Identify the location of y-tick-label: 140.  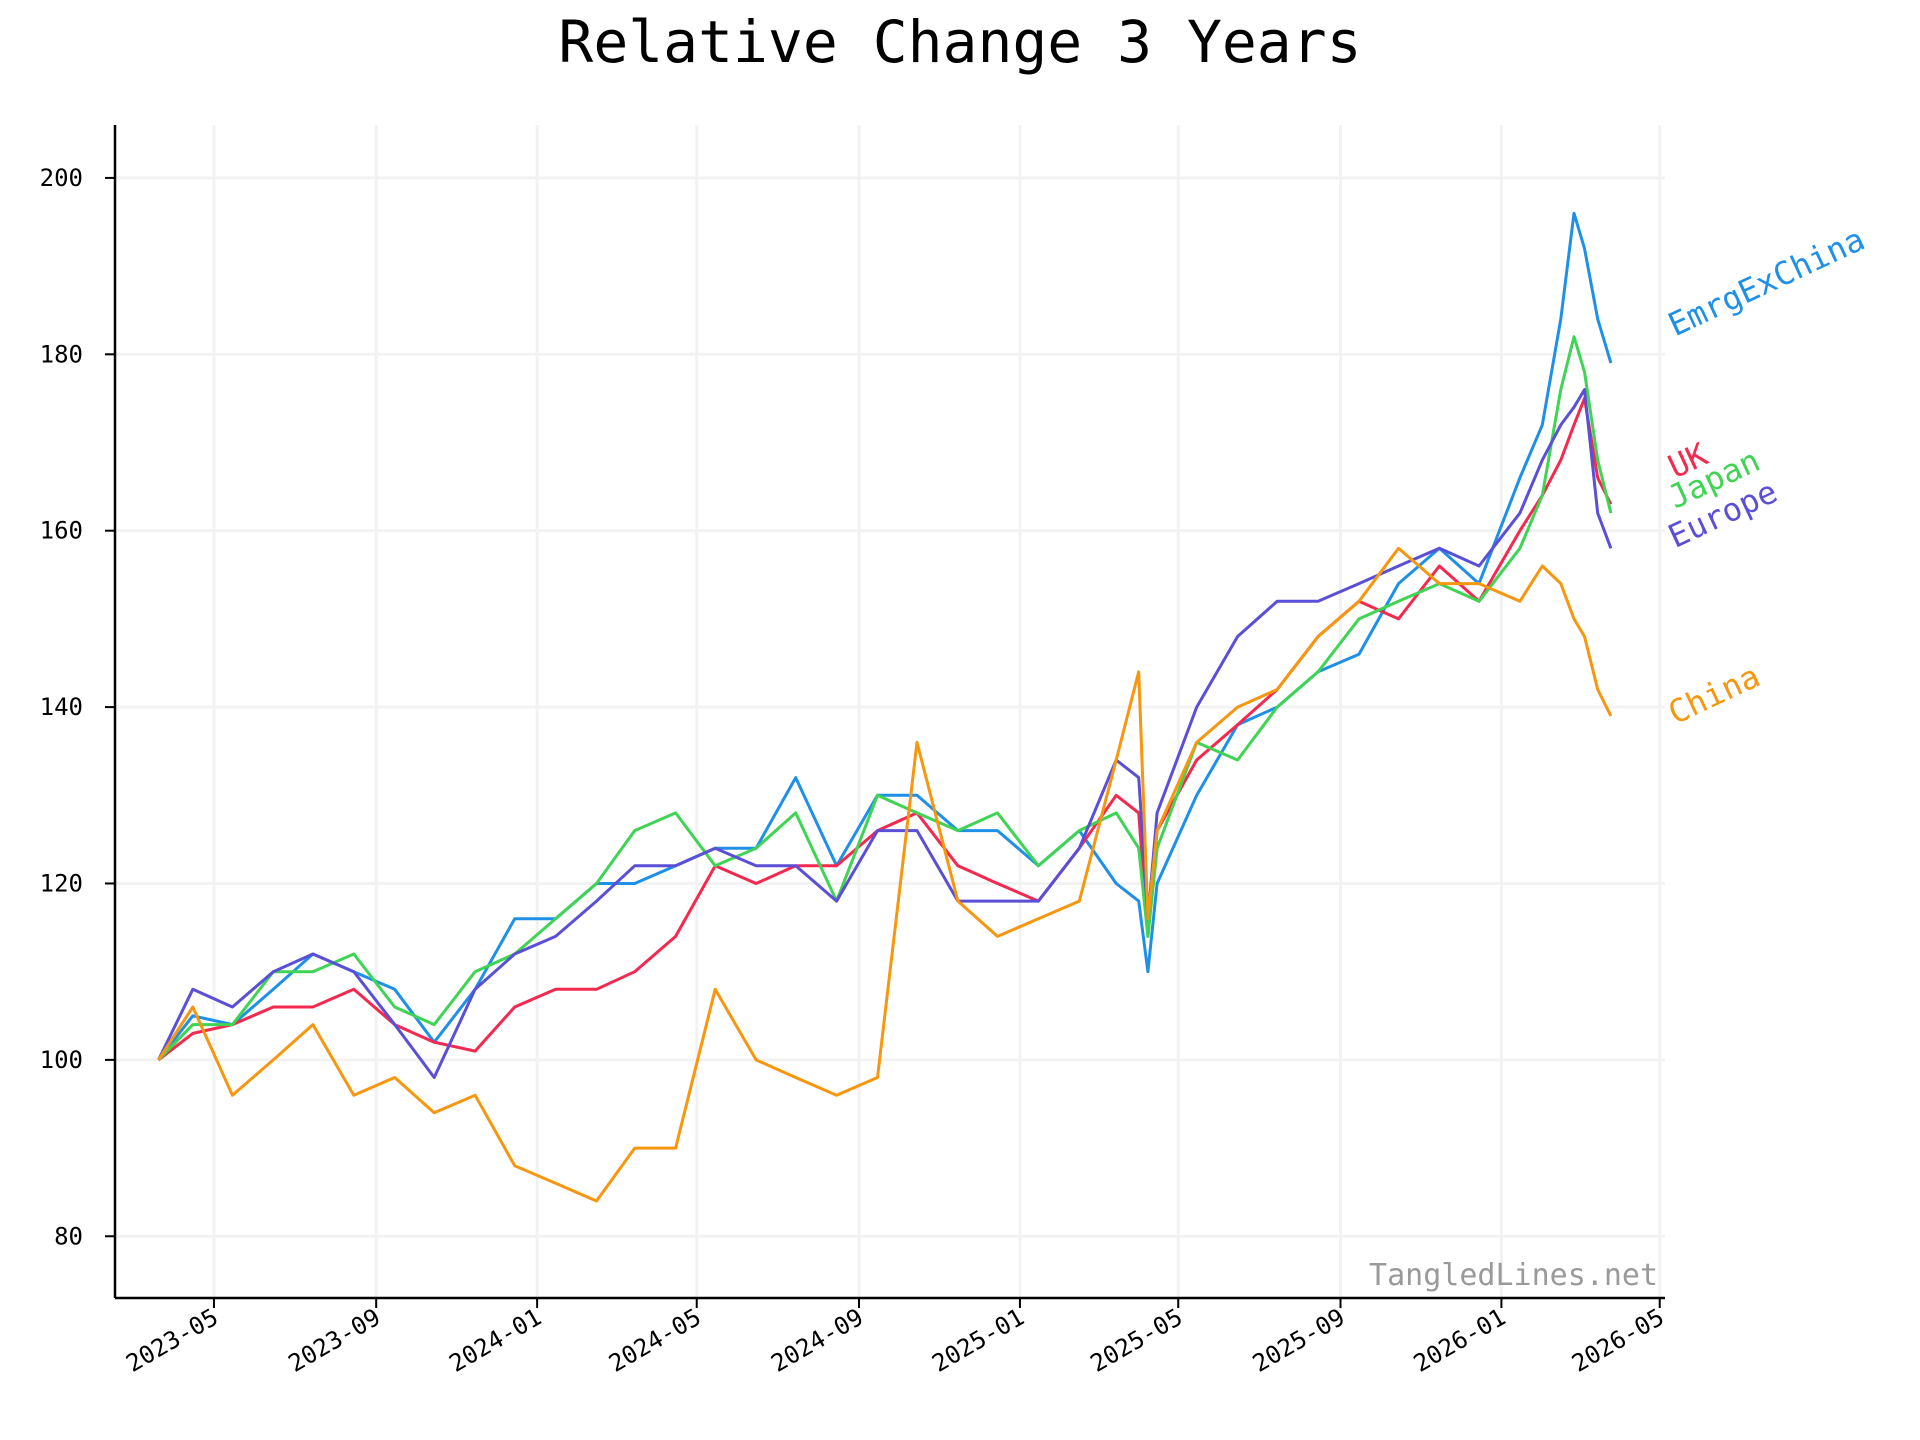
(61, 707).